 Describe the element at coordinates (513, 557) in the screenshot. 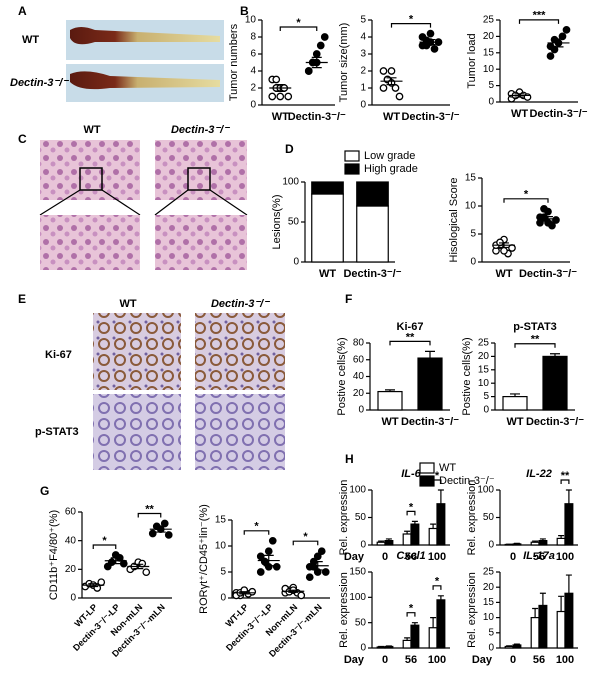

I see `x-tick-label: 0` at that location.